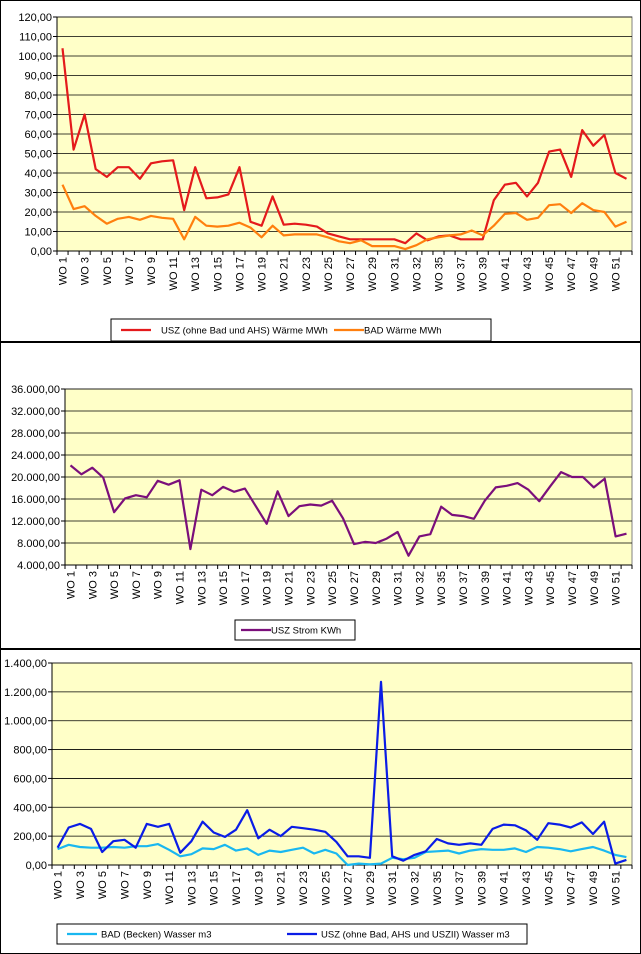 This screenshot has width=641, height=954. Describe the element at coordinates (25, 664) in the screenshot. I see `y-tick-label: 1.400,00` at that location.